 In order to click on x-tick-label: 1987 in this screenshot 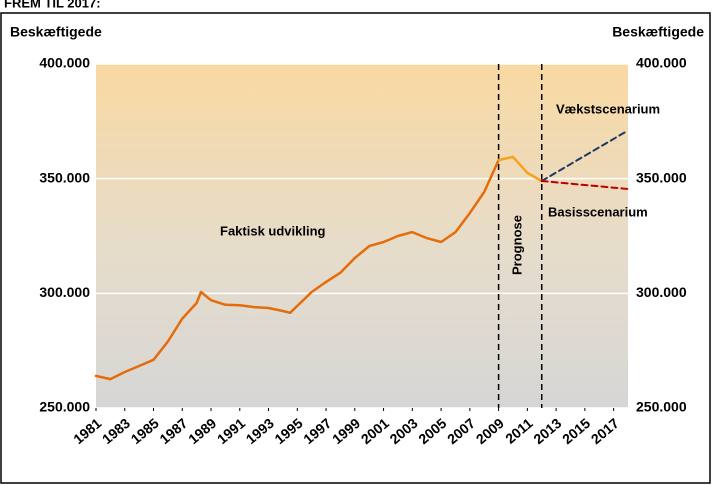, I will do `click(173, 431)`.